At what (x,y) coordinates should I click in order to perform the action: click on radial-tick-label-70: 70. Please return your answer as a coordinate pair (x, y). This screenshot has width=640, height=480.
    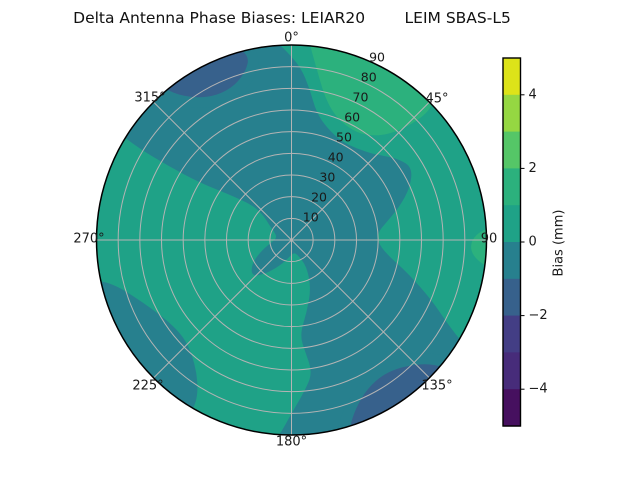
    Looking at the image, I should click on (361, 96).